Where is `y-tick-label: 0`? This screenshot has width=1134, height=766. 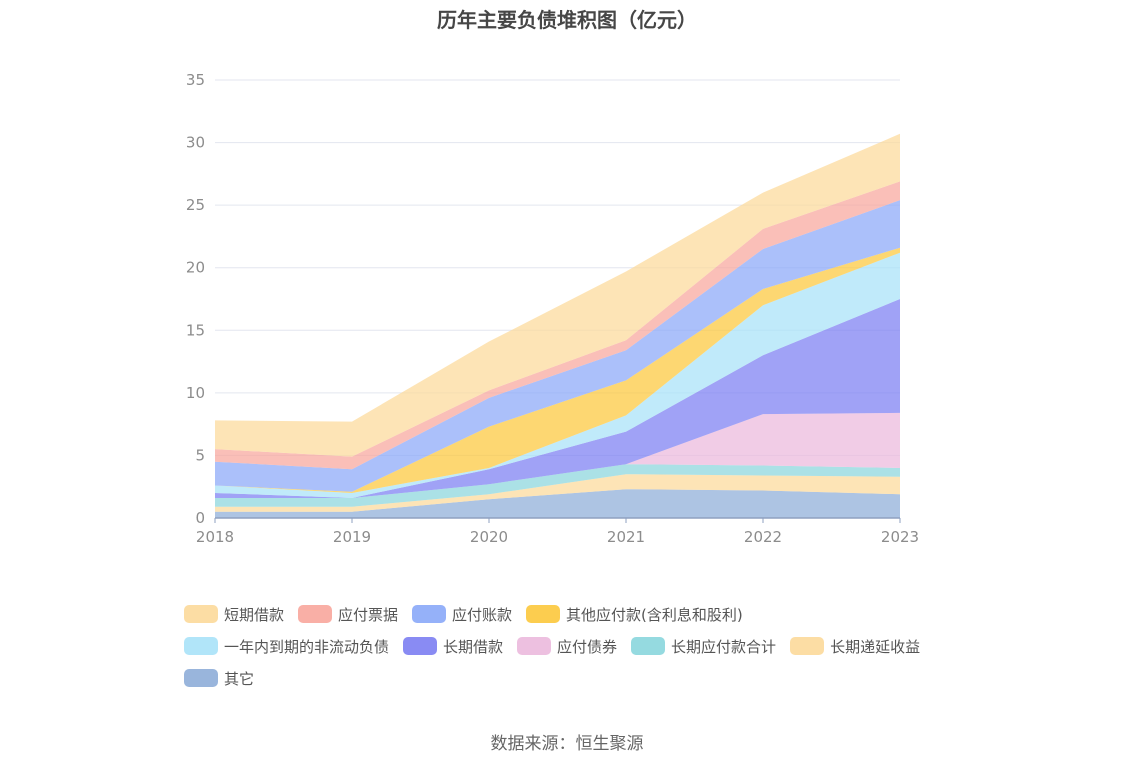 y-tick-label: 0 is located at coordinates (200, 518).